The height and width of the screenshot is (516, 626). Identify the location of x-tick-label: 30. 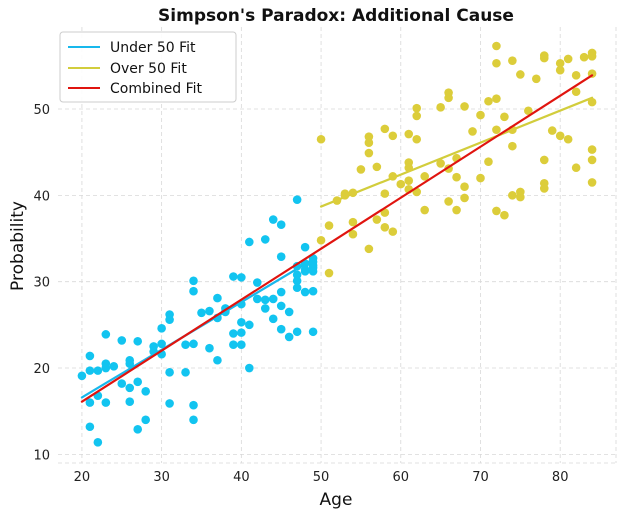
(161, 477).